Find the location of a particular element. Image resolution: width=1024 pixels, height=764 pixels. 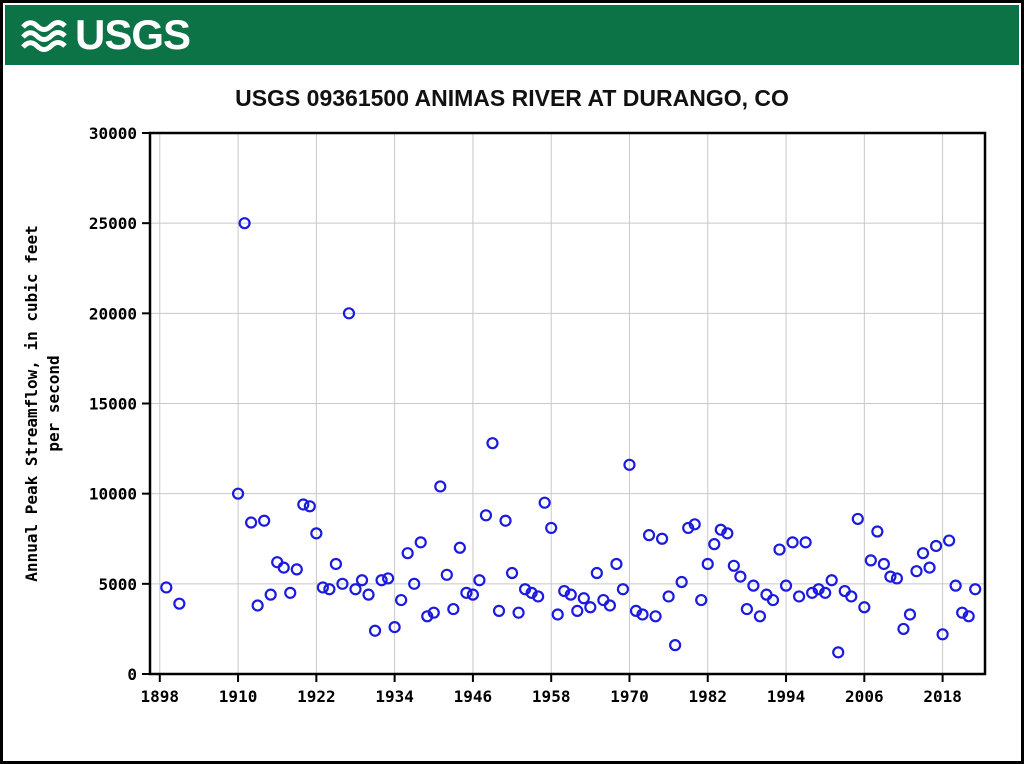

y-tick-label: 0 is located at coordinates (132, 674).